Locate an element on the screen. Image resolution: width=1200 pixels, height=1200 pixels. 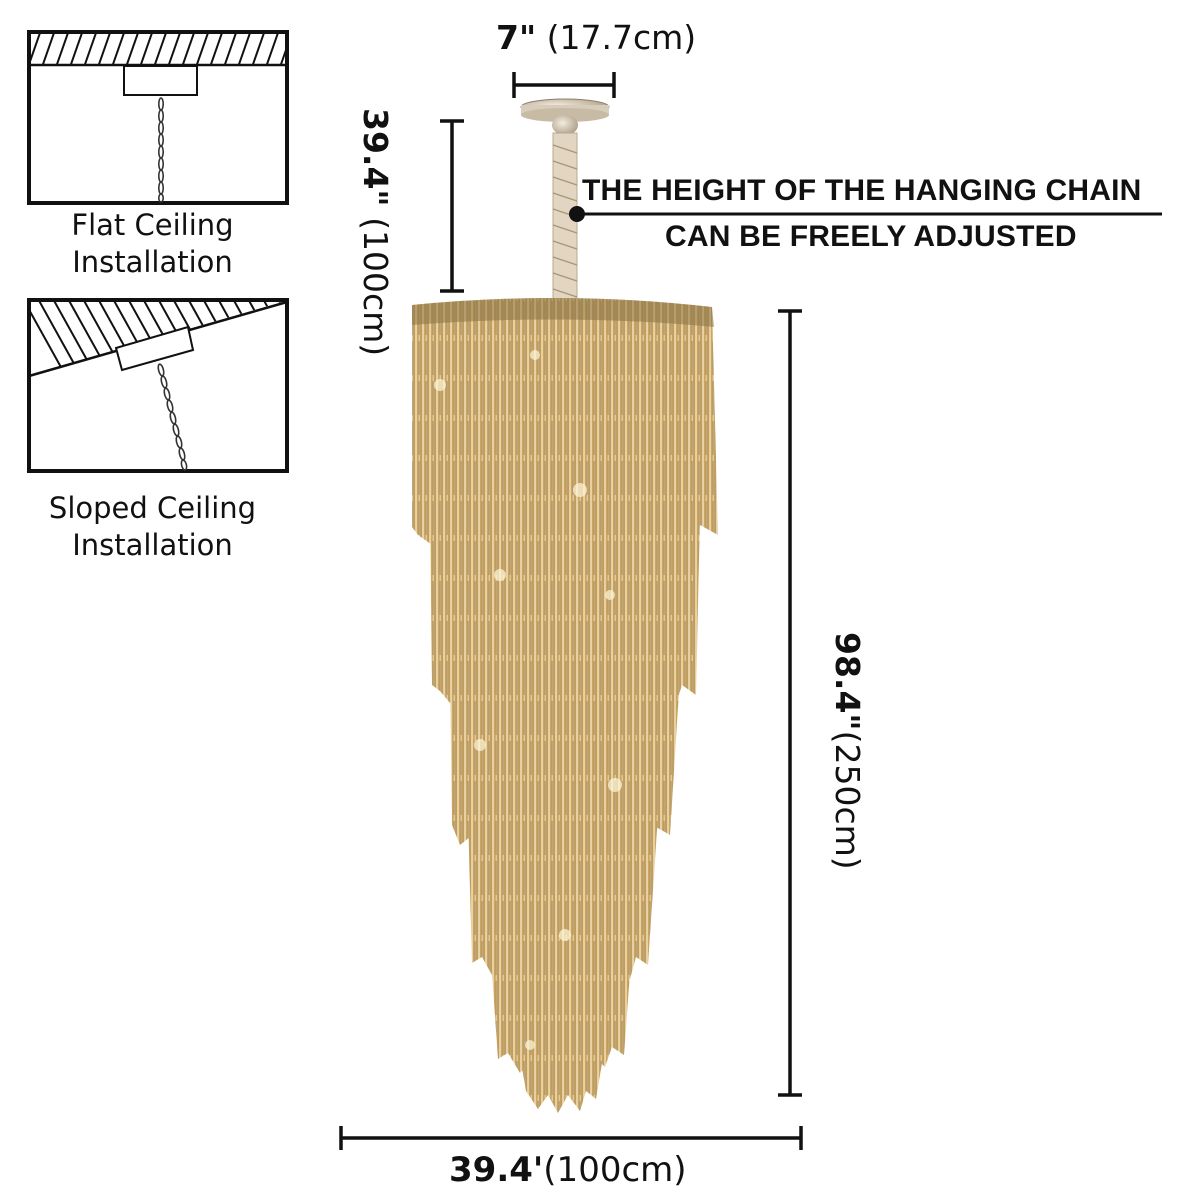
diameter-label: 39.4'(100cm) is located at coordinates (568, 1170).